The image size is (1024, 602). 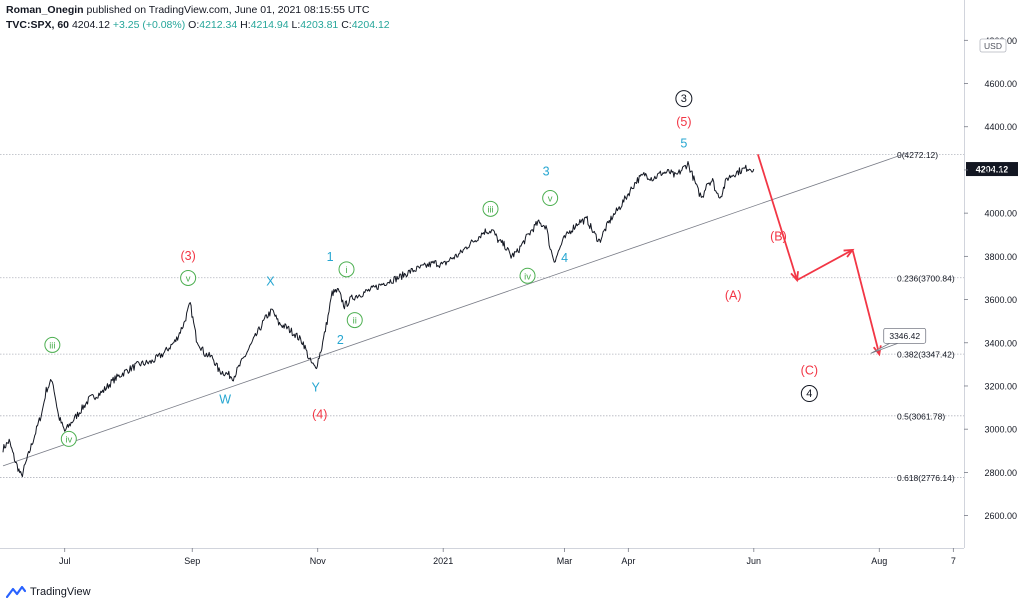 I want to click on wave-label-3-circle, so click(x=68, y=438).